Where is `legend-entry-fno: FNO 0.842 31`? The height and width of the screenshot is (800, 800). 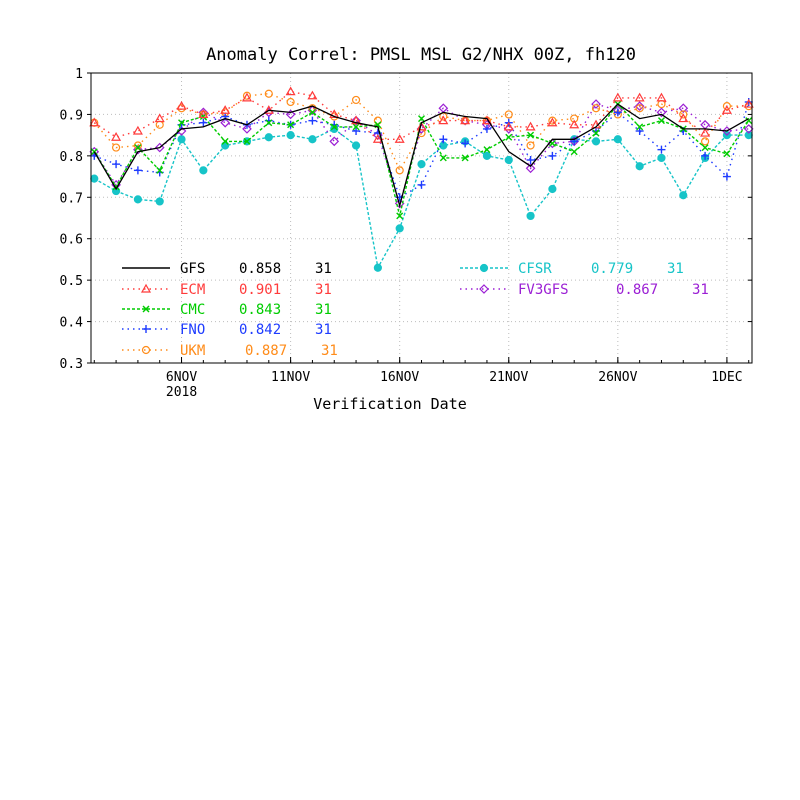 legend-entry-fno: FNO 0.842 31 is located at coordinates (227, 330).